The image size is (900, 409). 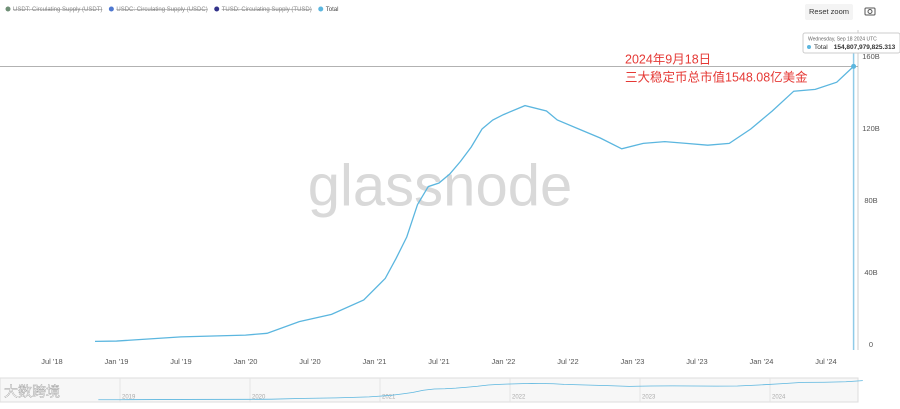 I want to click on tooltip-date: Wednesday, Sep 18 2024 UTC, so click(x=842, y=39).